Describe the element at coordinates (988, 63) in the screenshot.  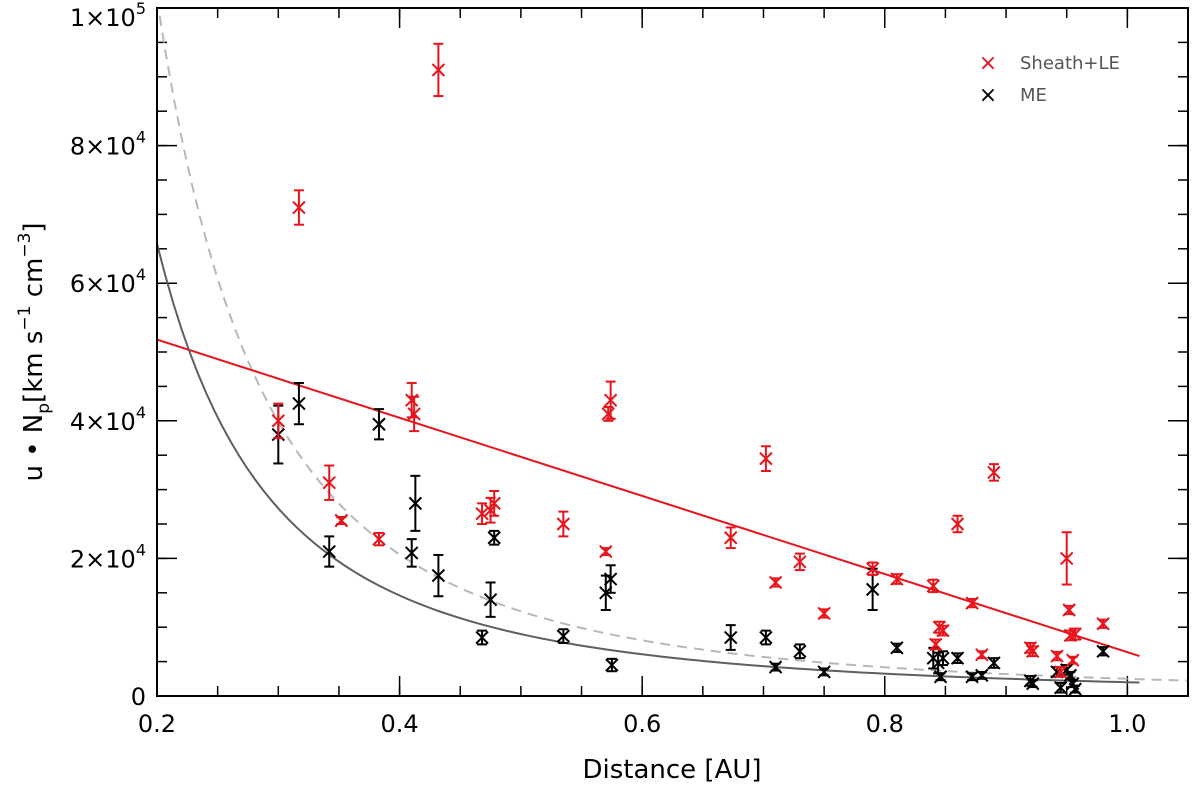
I see `legend-marker-sheath: ×` at that location.